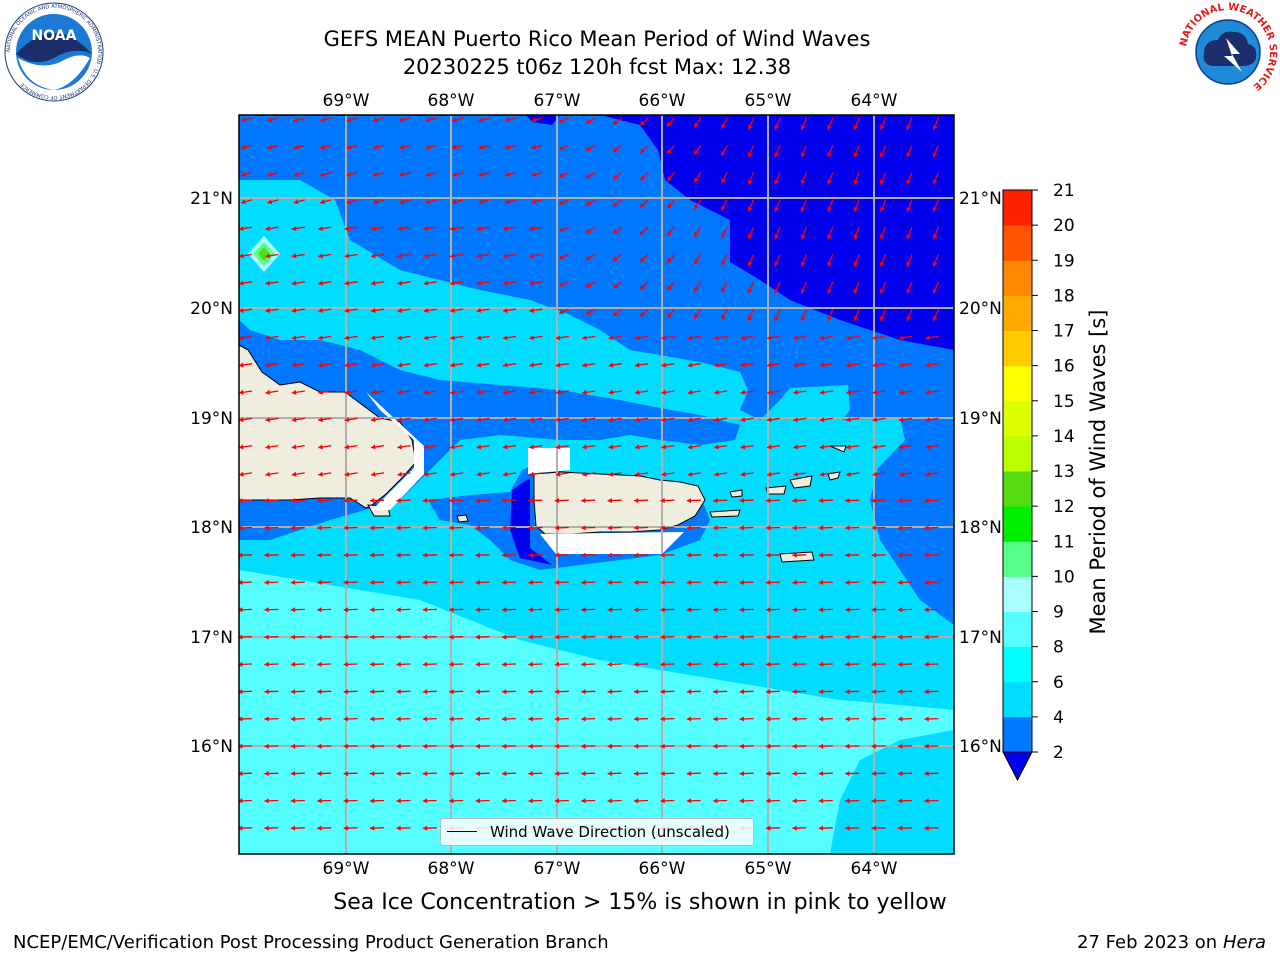  Describe the element at coordinates (1017, 766) in the screenshot. I see `colorbar-extend-triangle` at that location.